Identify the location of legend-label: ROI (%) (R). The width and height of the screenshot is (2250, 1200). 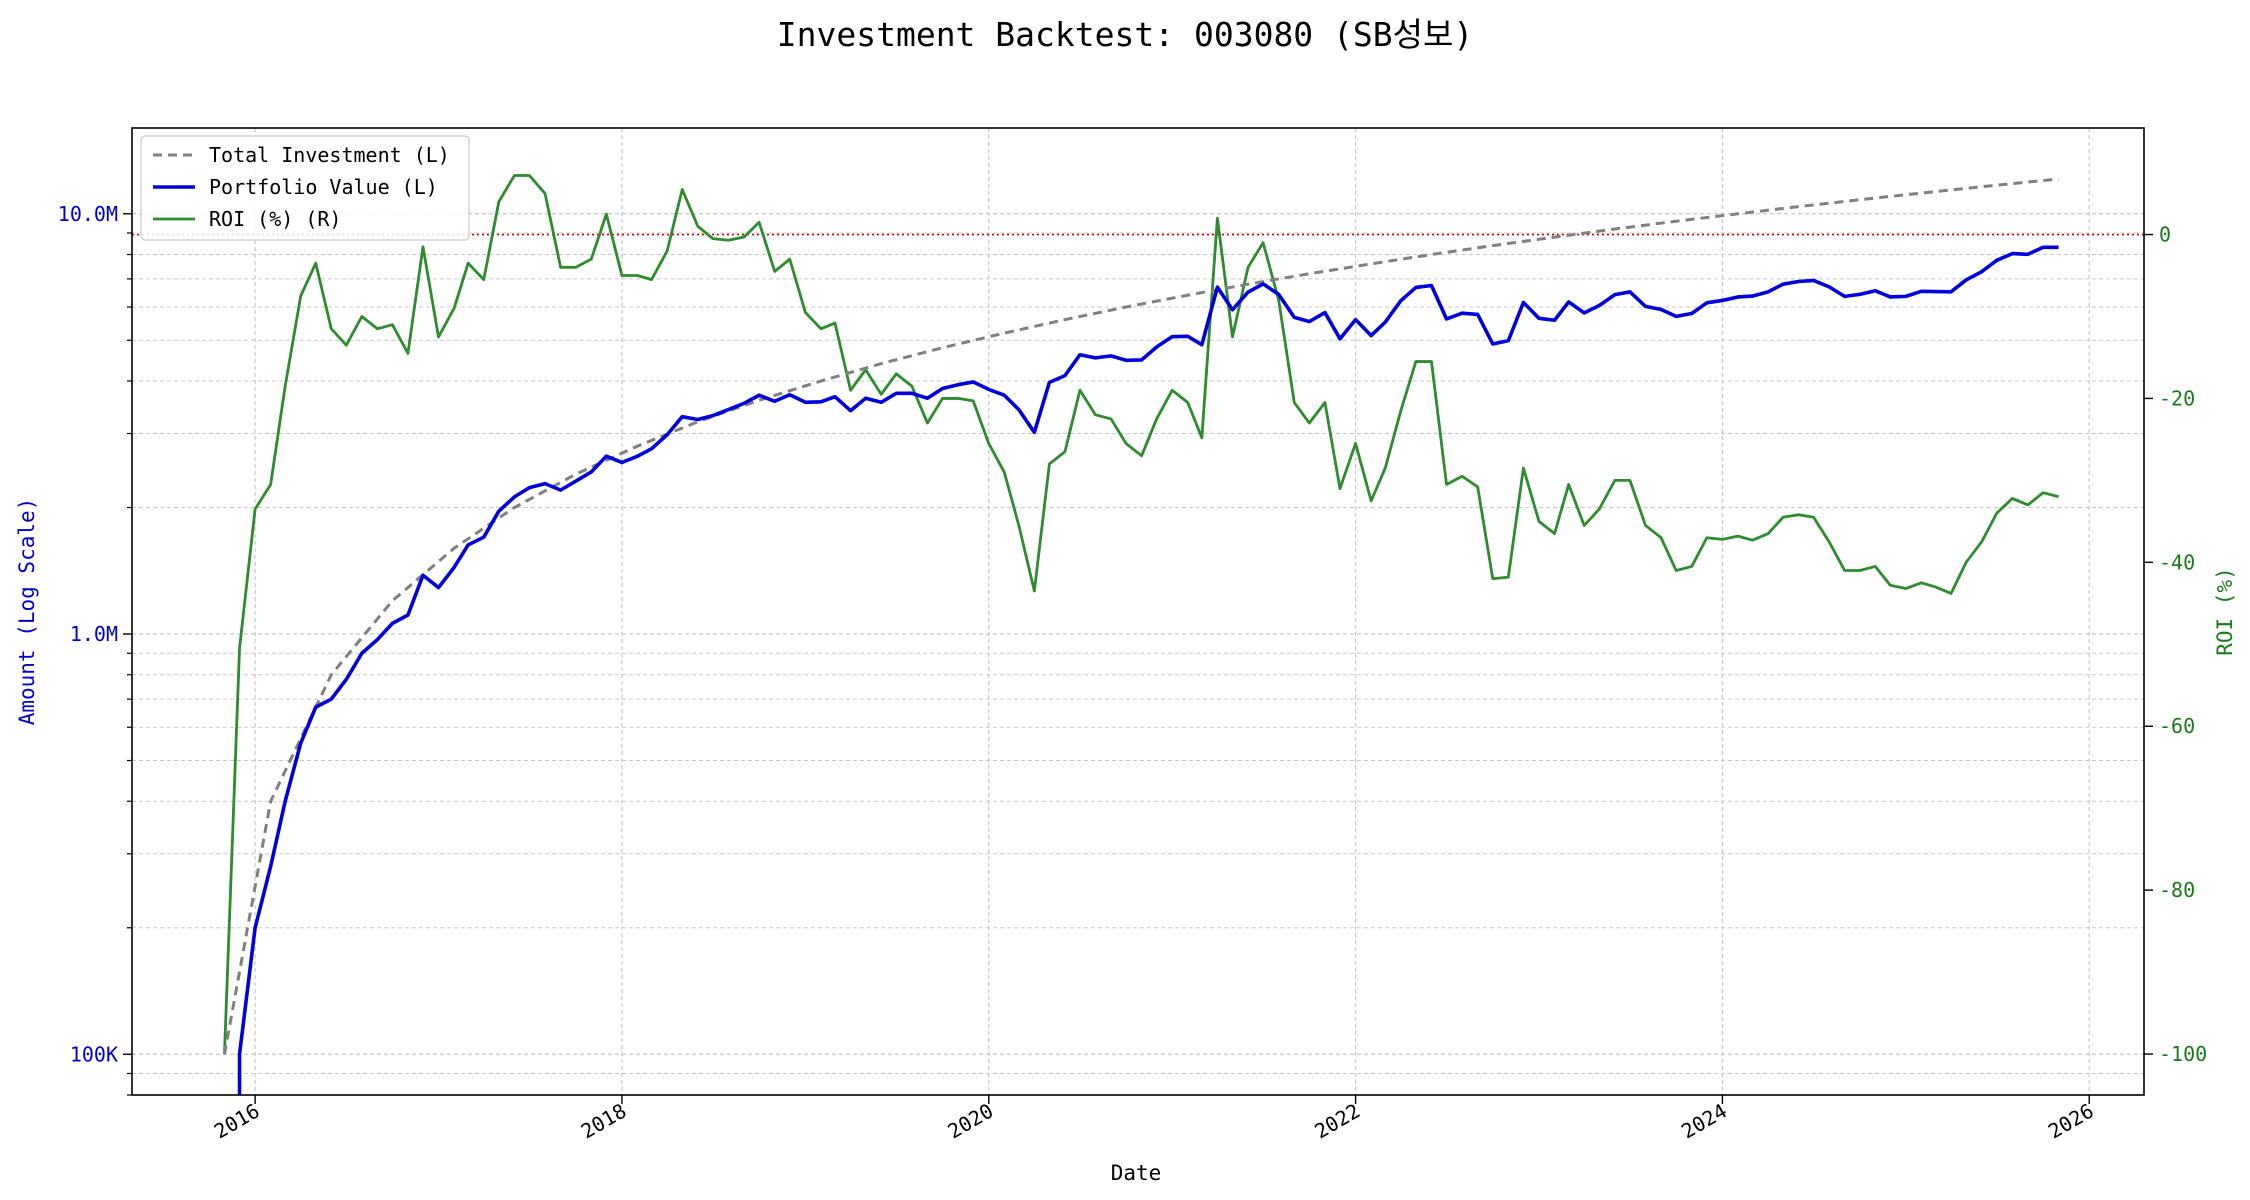
(275, 219).